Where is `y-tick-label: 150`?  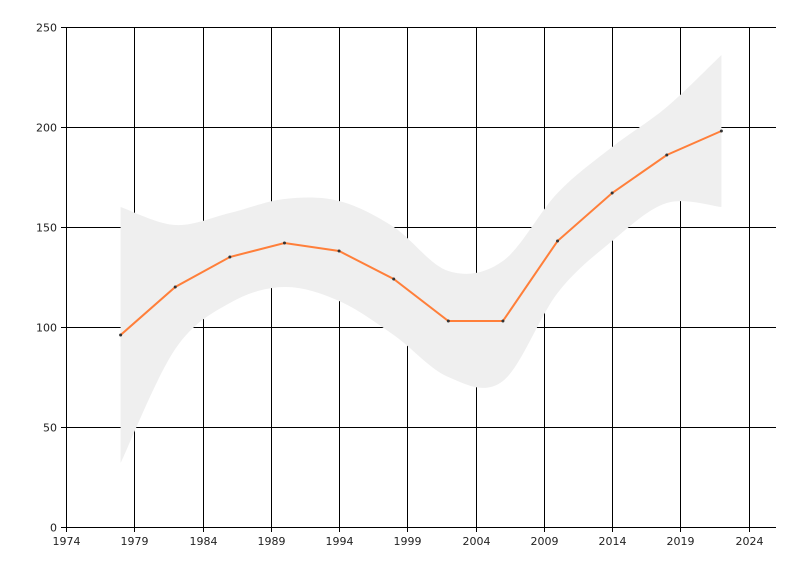 y-tick-label: 150 is located at coordinates (46, 228).